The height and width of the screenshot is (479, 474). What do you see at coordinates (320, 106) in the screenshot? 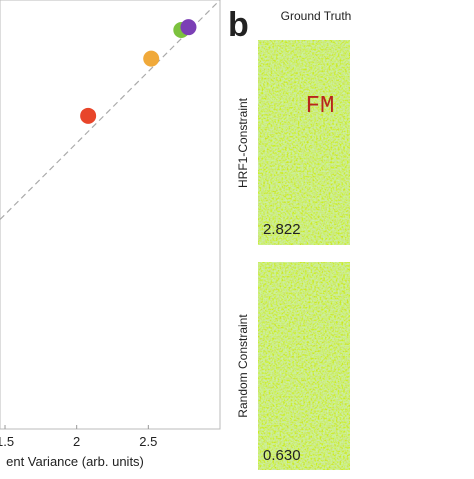
I see `overlay-text: FM` at bounding box center [320, 106].